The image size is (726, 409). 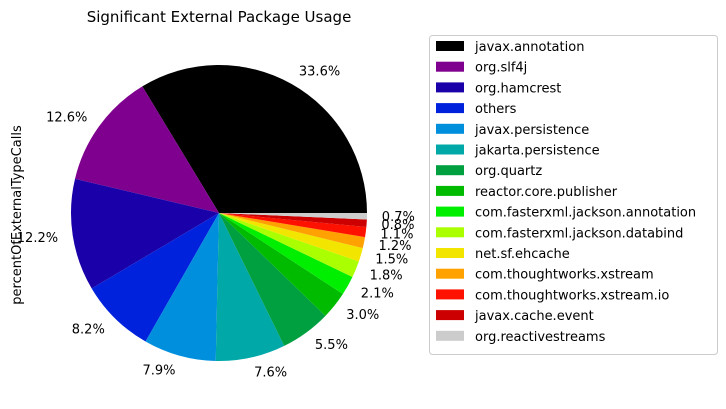 What do you see at coordinates (158, 370) in the screenshot?
I see `pct-label-javax-persistence: 7.9%` at bounding box center [158, 370].